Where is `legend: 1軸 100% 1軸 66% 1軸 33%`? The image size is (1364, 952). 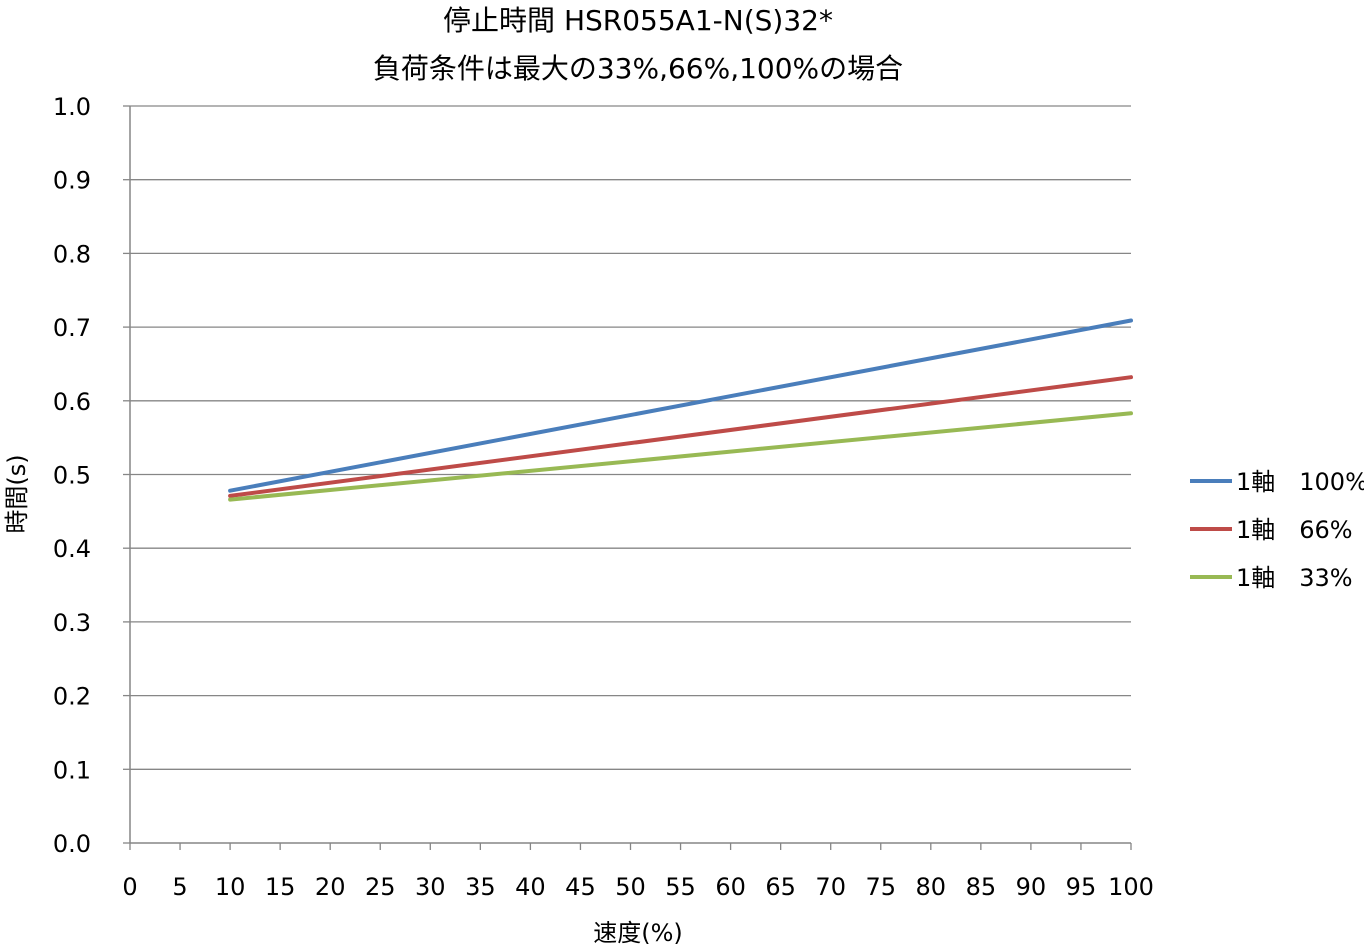
legend: 1軸 100% 1軸 66% 1軸 33% is located at coordinates (1277, 530).